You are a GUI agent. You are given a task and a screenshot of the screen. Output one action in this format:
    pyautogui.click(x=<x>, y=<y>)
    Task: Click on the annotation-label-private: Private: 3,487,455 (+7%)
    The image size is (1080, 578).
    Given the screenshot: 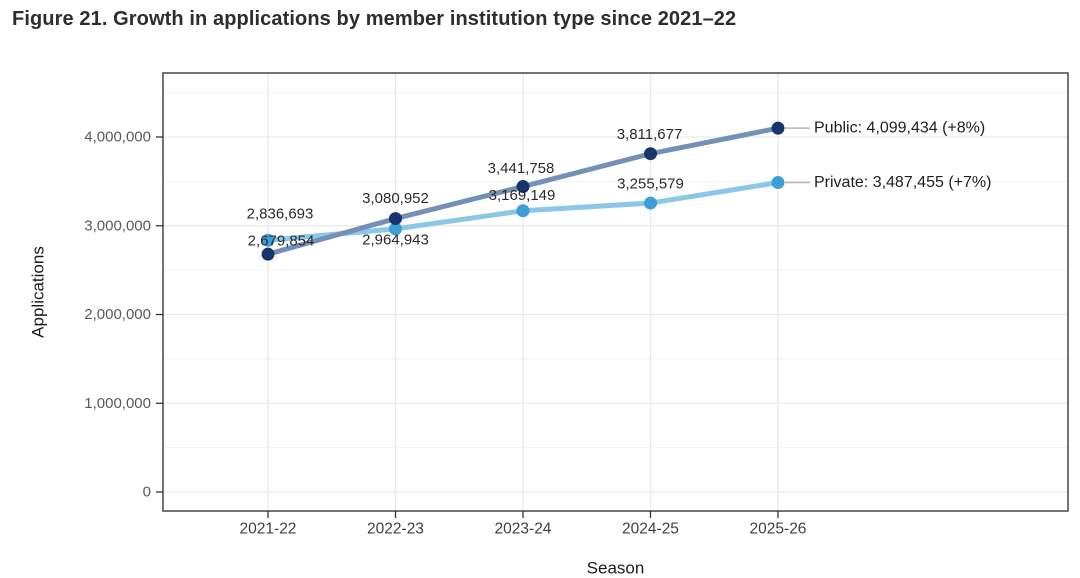 What is the action you would take?
    pyautogui.click(x=902, y=182)
    